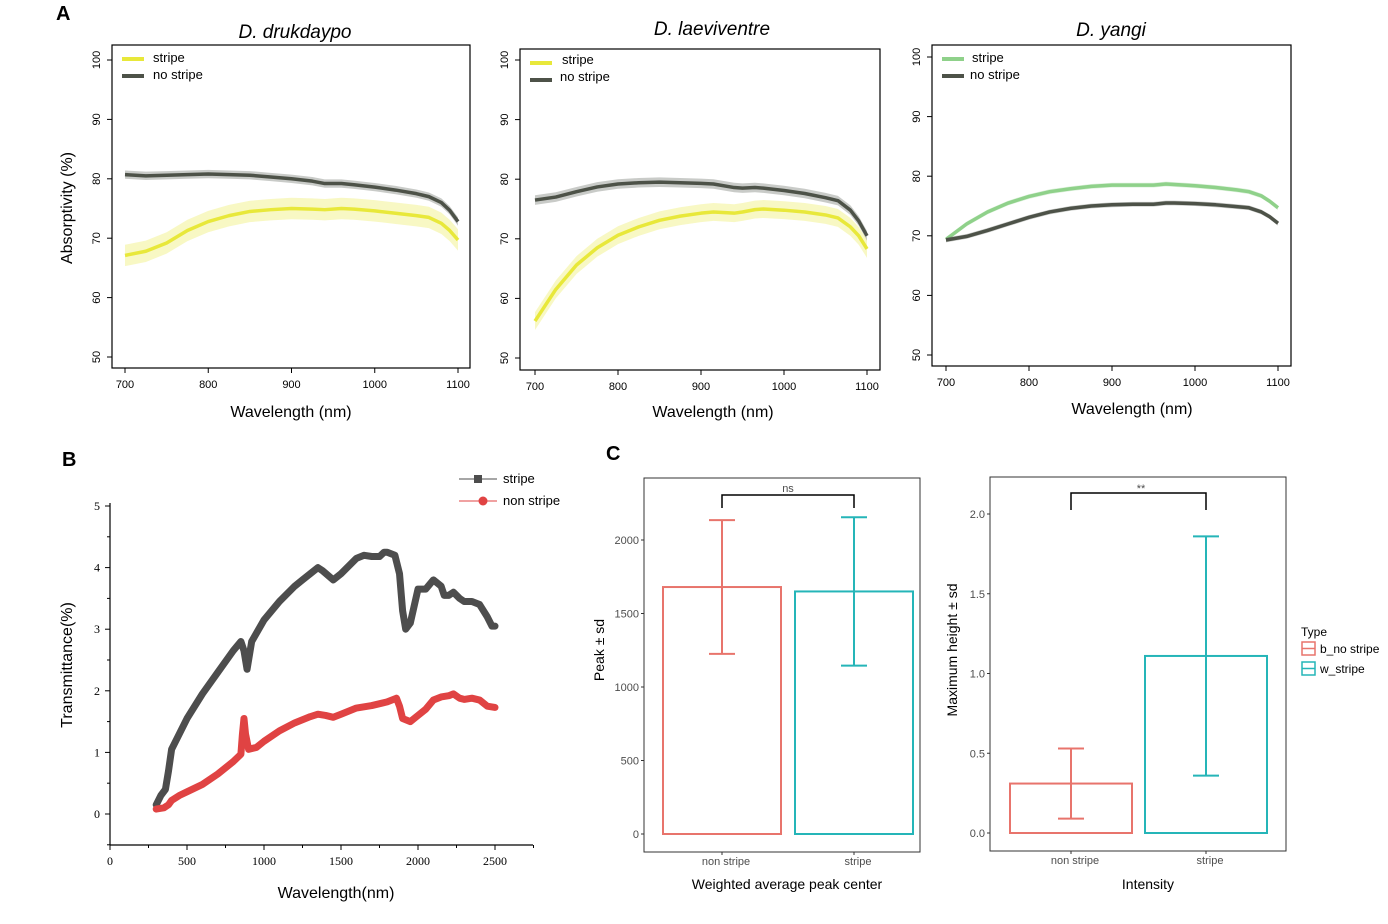  Describe the element at coordinates (1148, 884) in the screenshot. I see `x-axis-label: Intensity` at that location.